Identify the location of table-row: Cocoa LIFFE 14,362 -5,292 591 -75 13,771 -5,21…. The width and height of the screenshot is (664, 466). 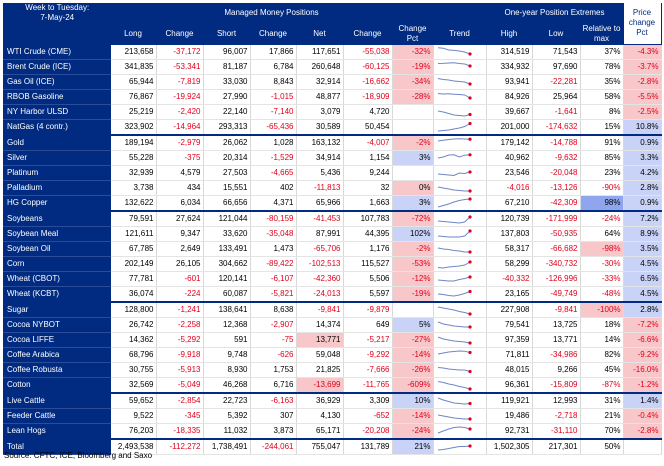
(332, 340).